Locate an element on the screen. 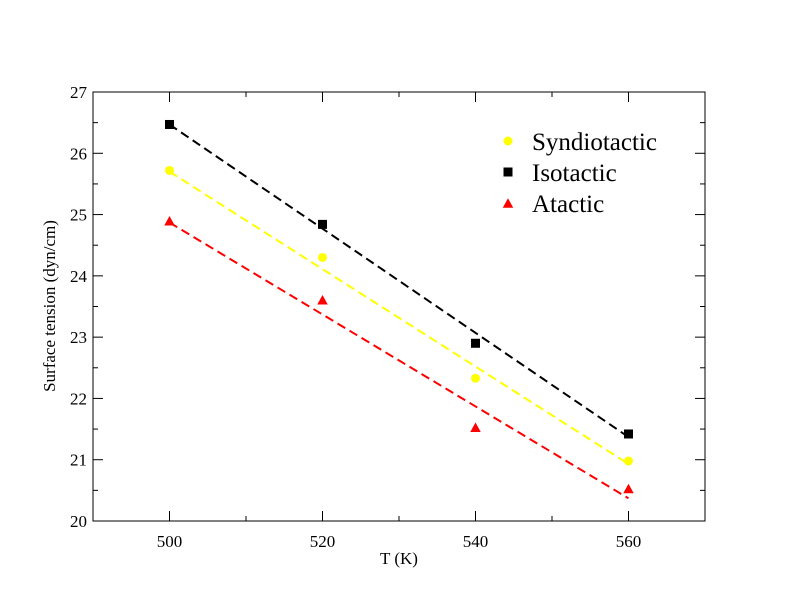 The height and width of the screenshot is (612, 792). y-tick-label: 20 is located at coordinates (78, 521).